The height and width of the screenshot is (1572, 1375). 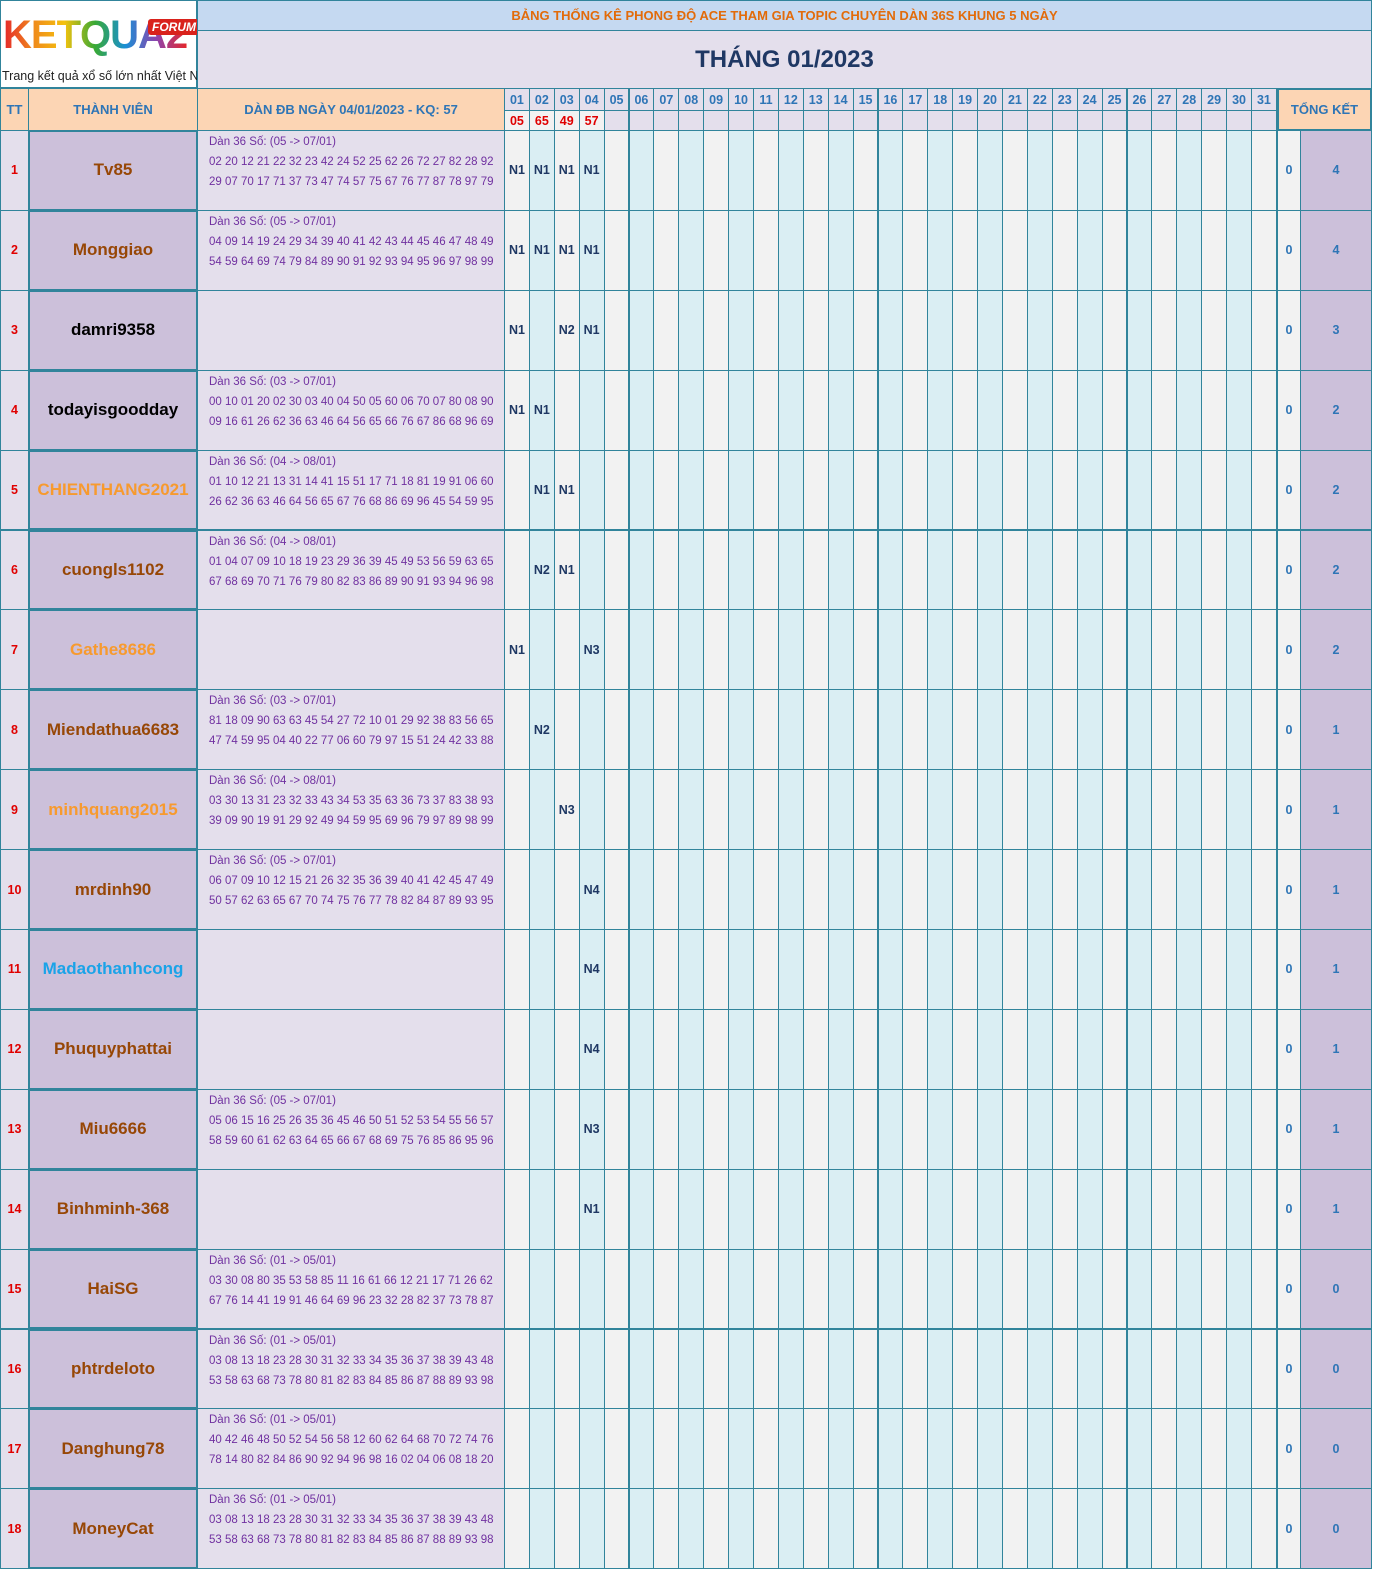 What do you see at coordinates (741, 99) in the screenshot?
I see `day-header: 10` at bounding box center [741, 99].